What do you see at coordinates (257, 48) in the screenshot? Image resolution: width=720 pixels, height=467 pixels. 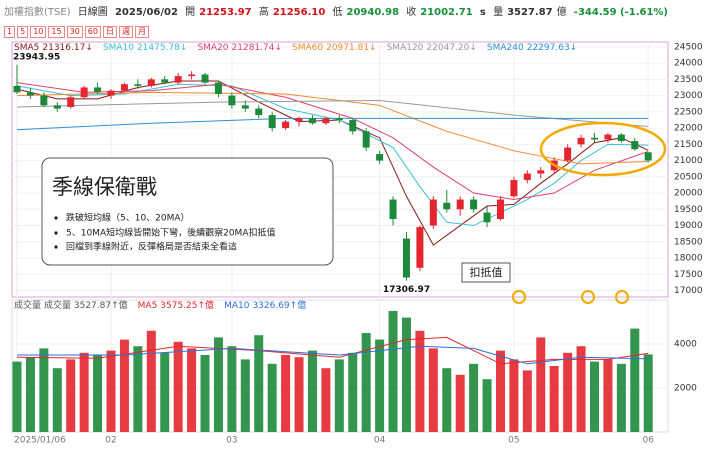 I see `legend-value: 21281.74↓` at bounding box center [257, 48].